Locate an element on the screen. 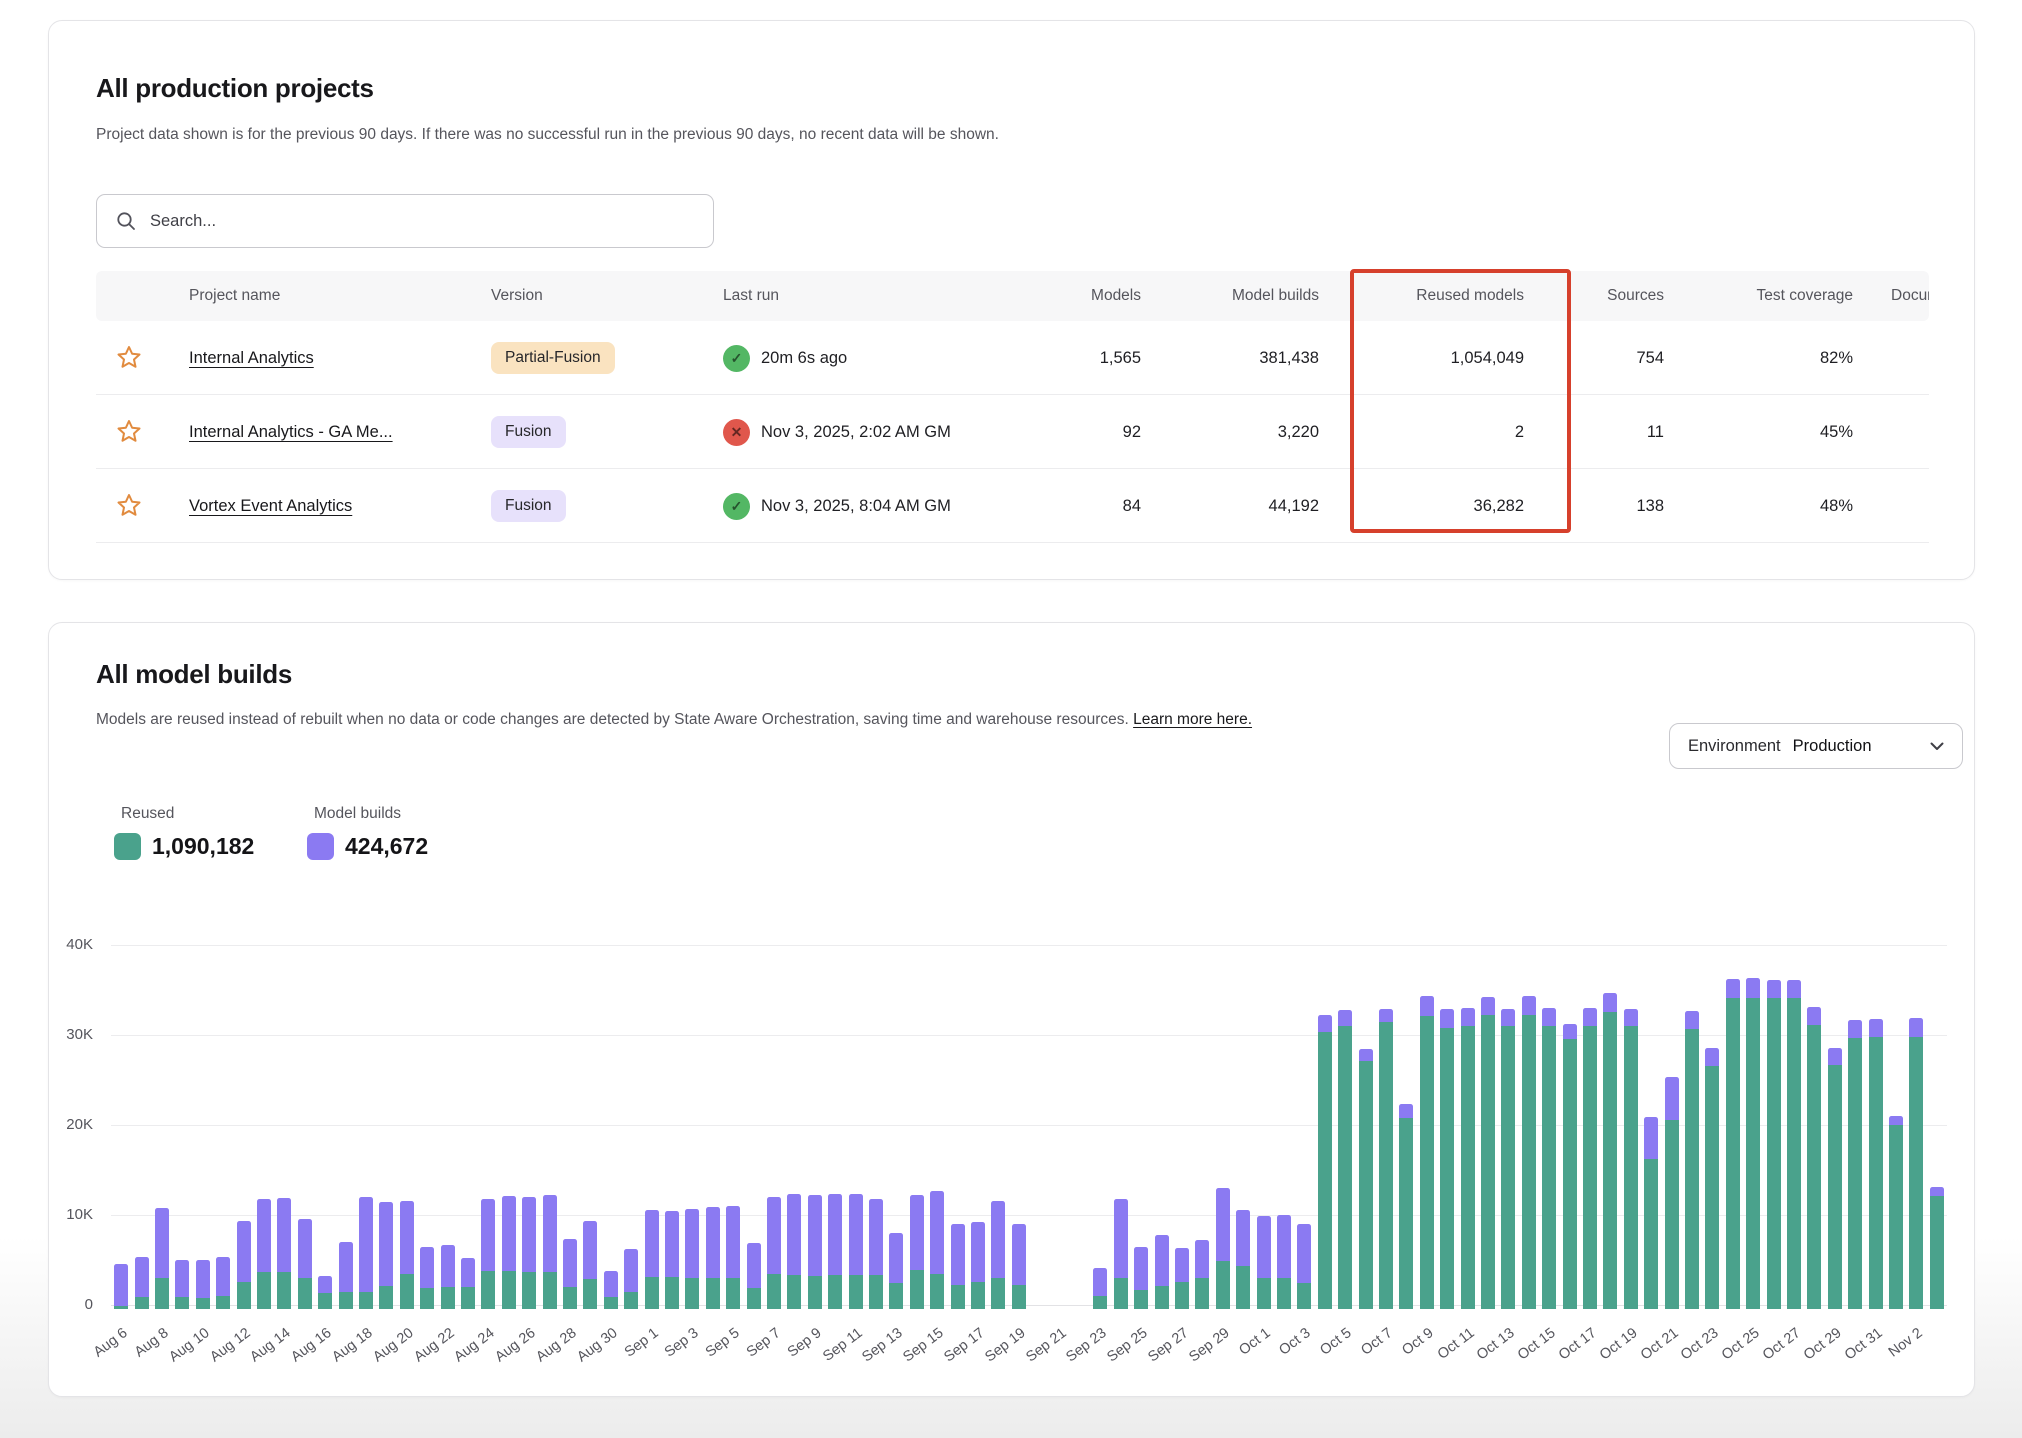  col-sources: Sources is located at coordinates (1635, 295).